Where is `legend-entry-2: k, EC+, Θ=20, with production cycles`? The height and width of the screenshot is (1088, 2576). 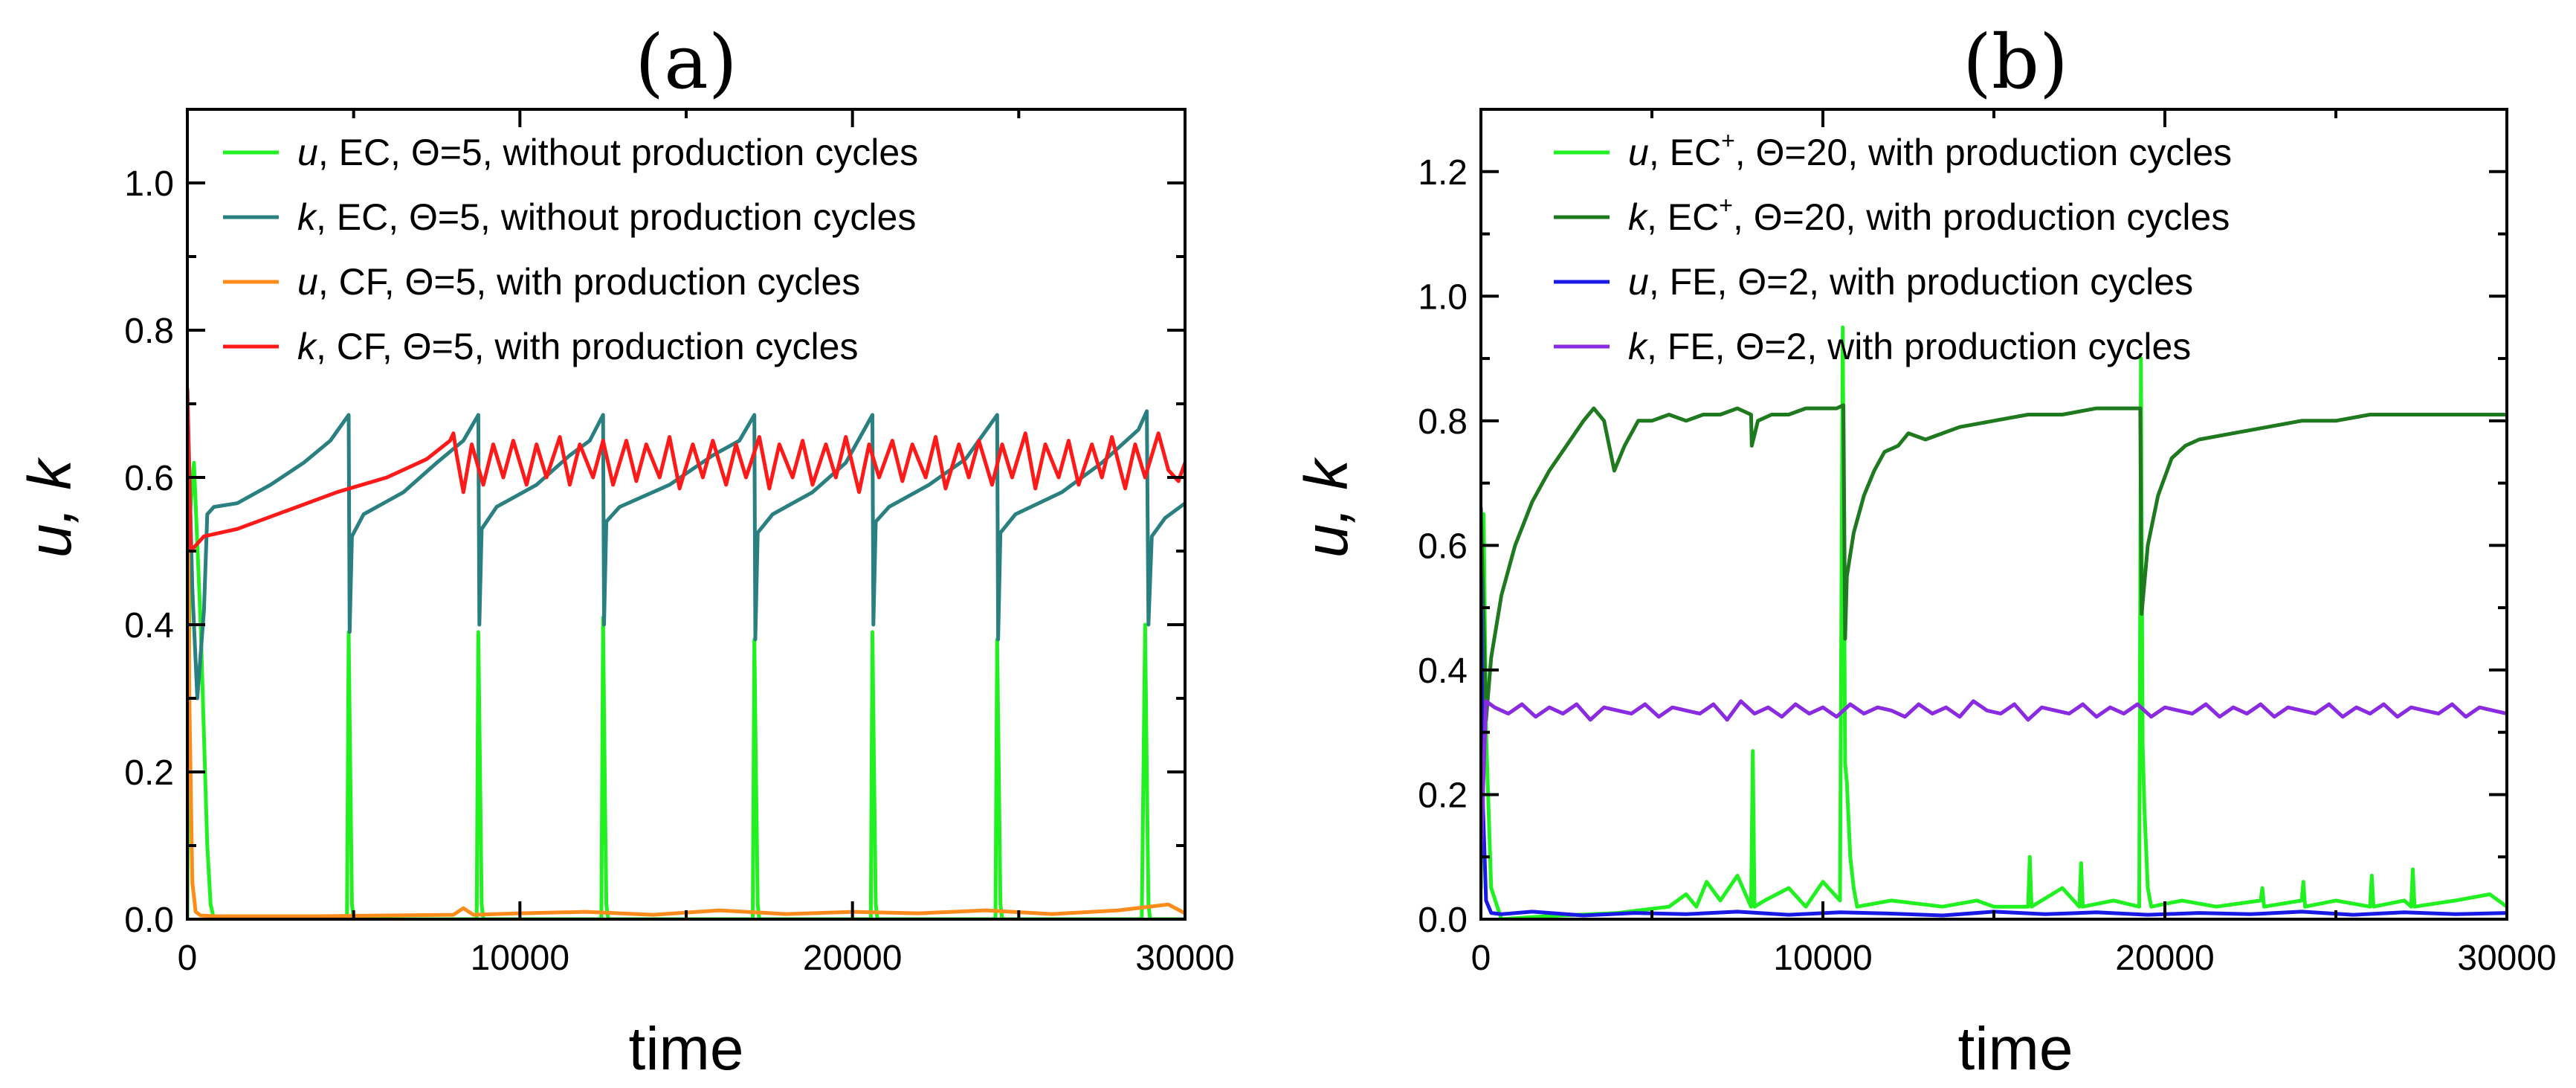 legend-entry-2: k, EC+, Θ=20, with production cycles is located at coordinates (1892, 215).